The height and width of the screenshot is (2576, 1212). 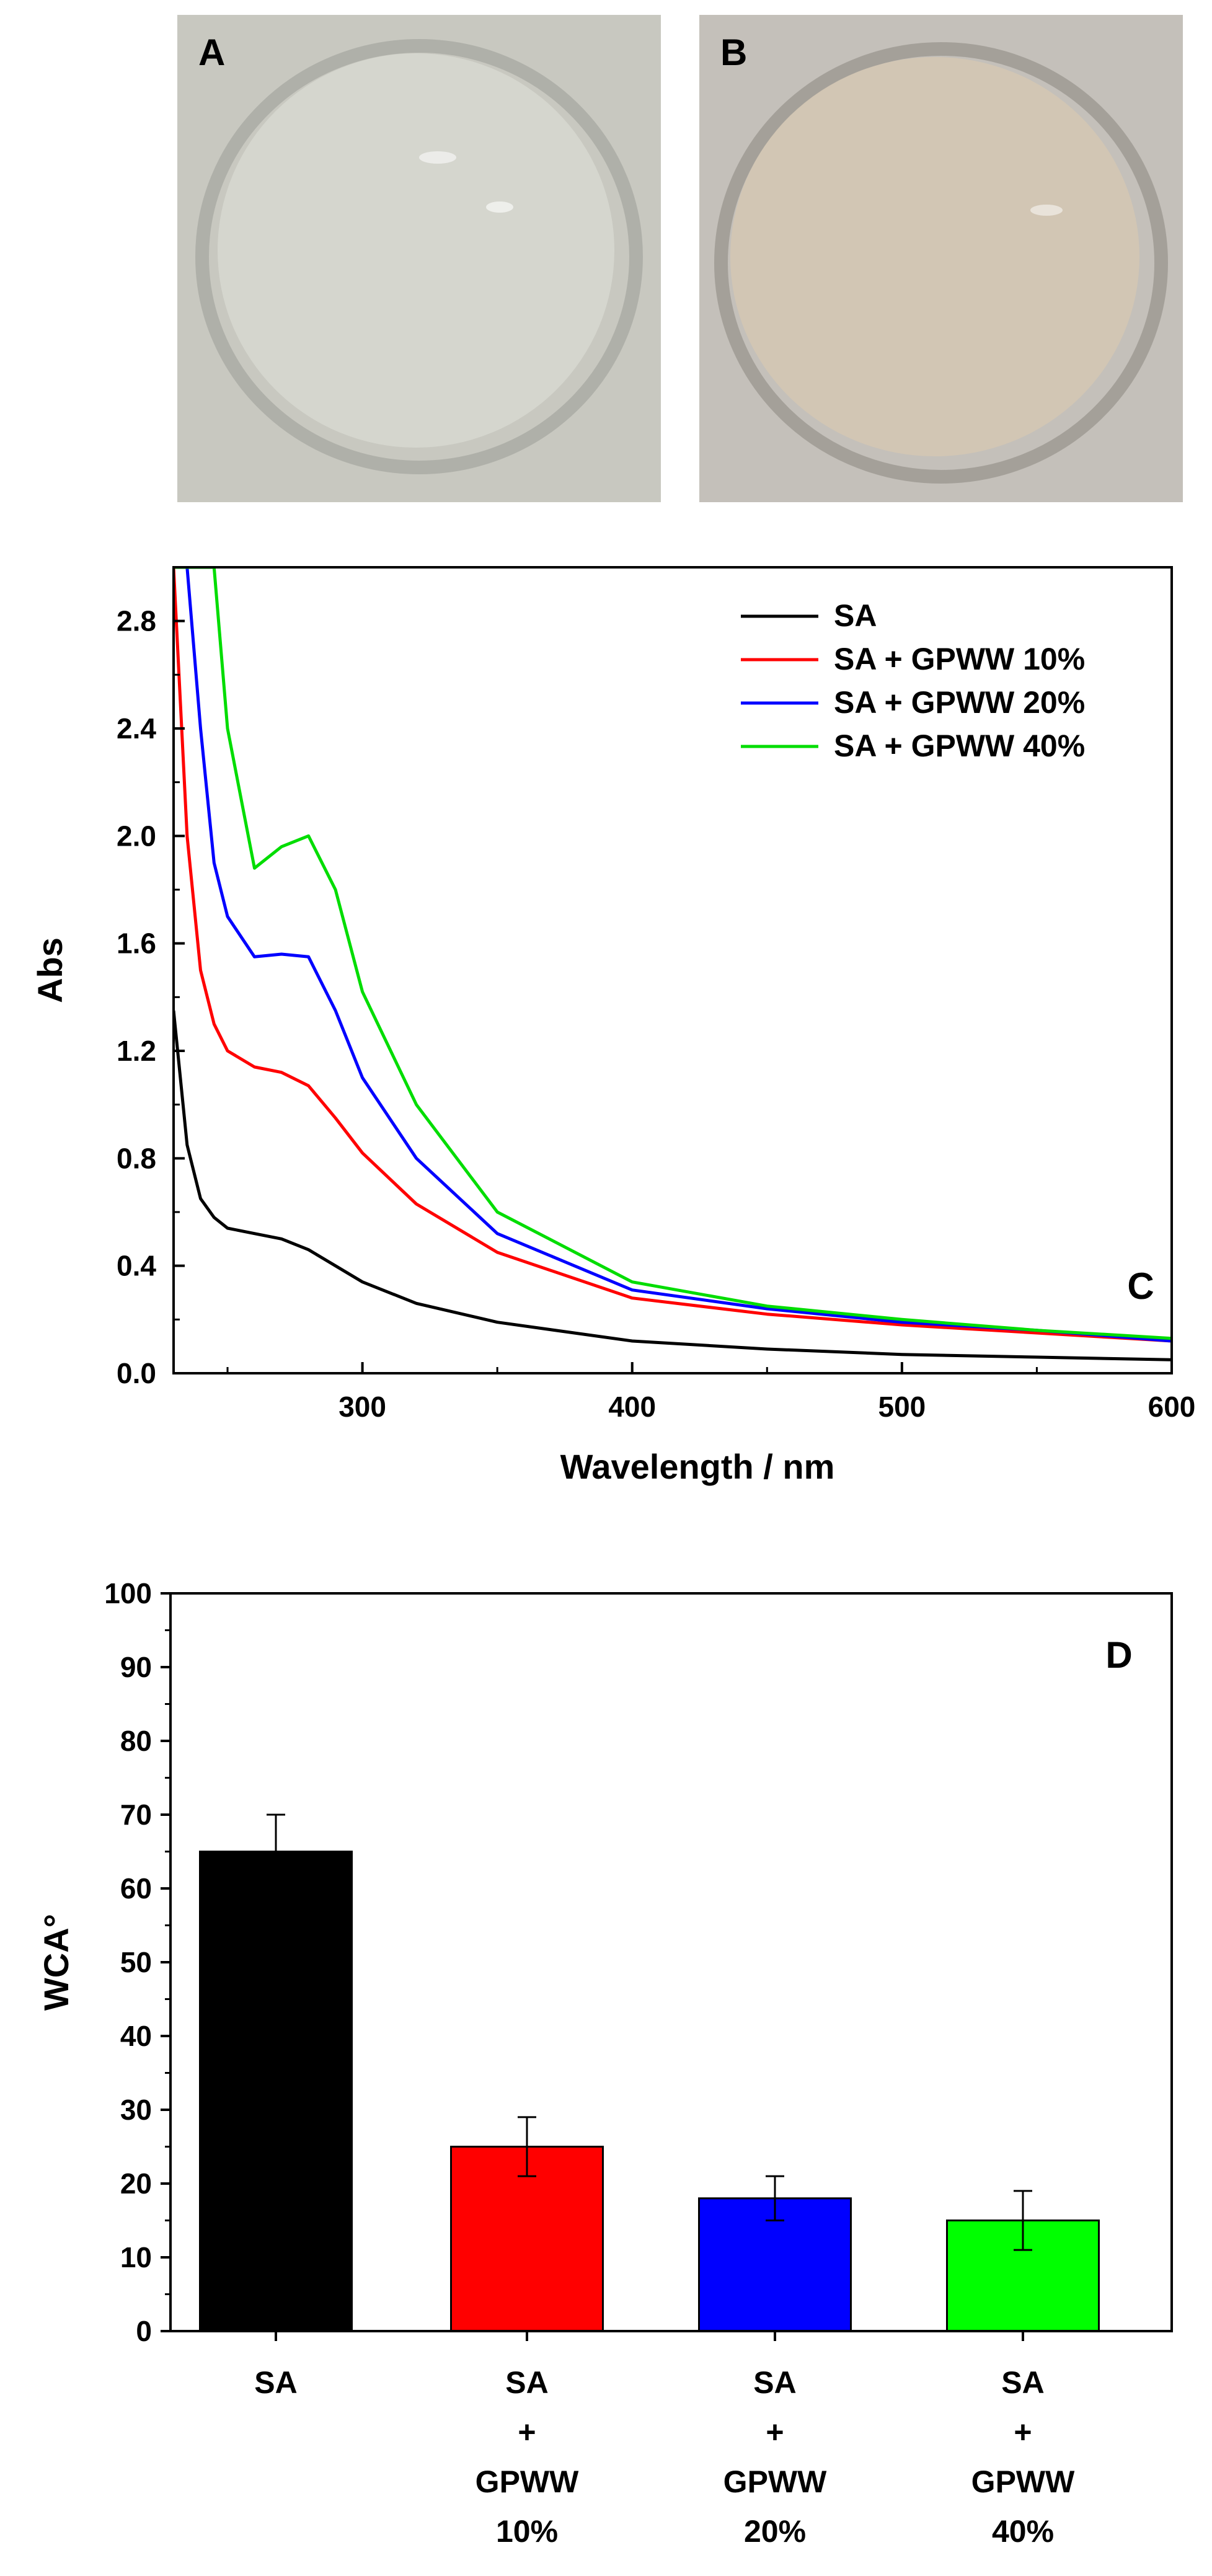 What do you see at coordinates (144, 2331) in the screenshot?
I see `y-tick-label: 0` at bounding box center [144, 2331].